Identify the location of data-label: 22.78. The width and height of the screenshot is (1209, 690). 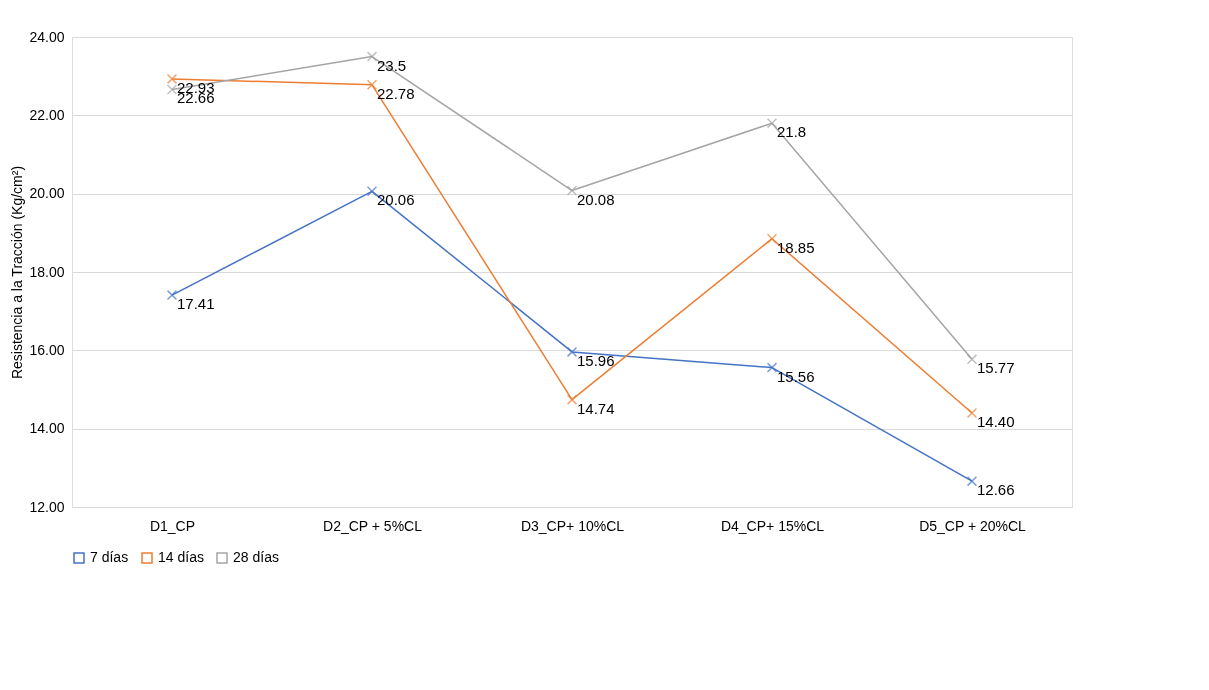
(396, 93).